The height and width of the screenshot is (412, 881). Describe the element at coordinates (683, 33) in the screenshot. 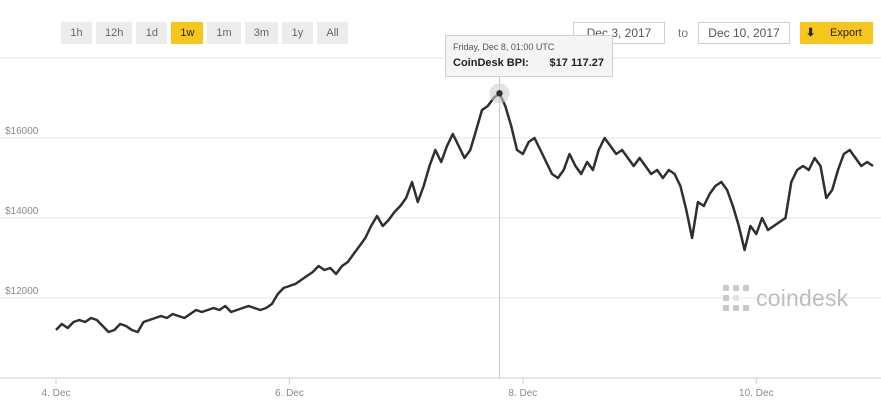

I see `date-range-separator: to` at that location.